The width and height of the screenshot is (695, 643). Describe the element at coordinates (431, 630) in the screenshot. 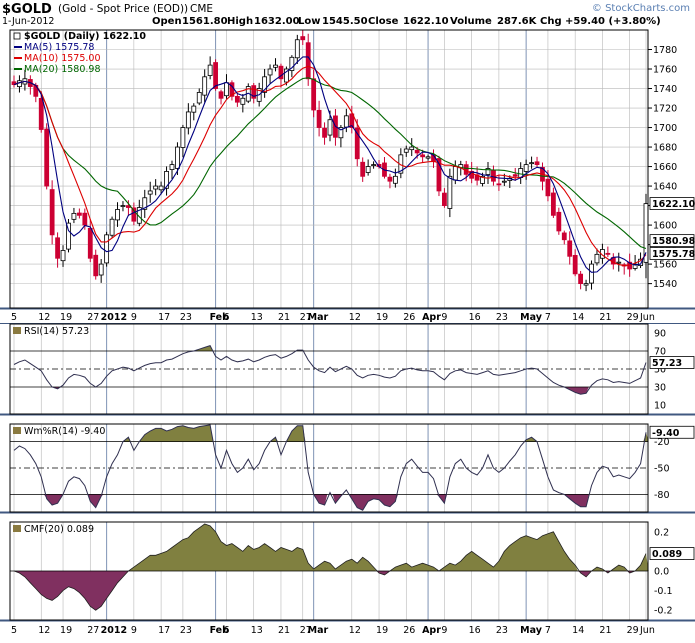

I see `cmf-date-label: Apr` at that location.